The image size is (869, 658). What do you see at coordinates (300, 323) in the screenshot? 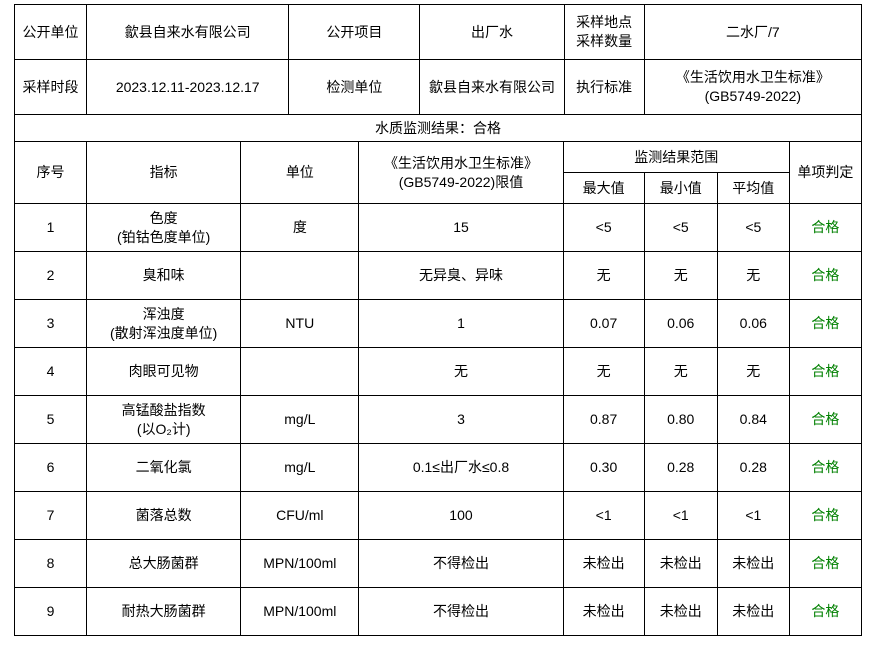
I see `cell-unit: NTU` at bounding box center [300, 323].